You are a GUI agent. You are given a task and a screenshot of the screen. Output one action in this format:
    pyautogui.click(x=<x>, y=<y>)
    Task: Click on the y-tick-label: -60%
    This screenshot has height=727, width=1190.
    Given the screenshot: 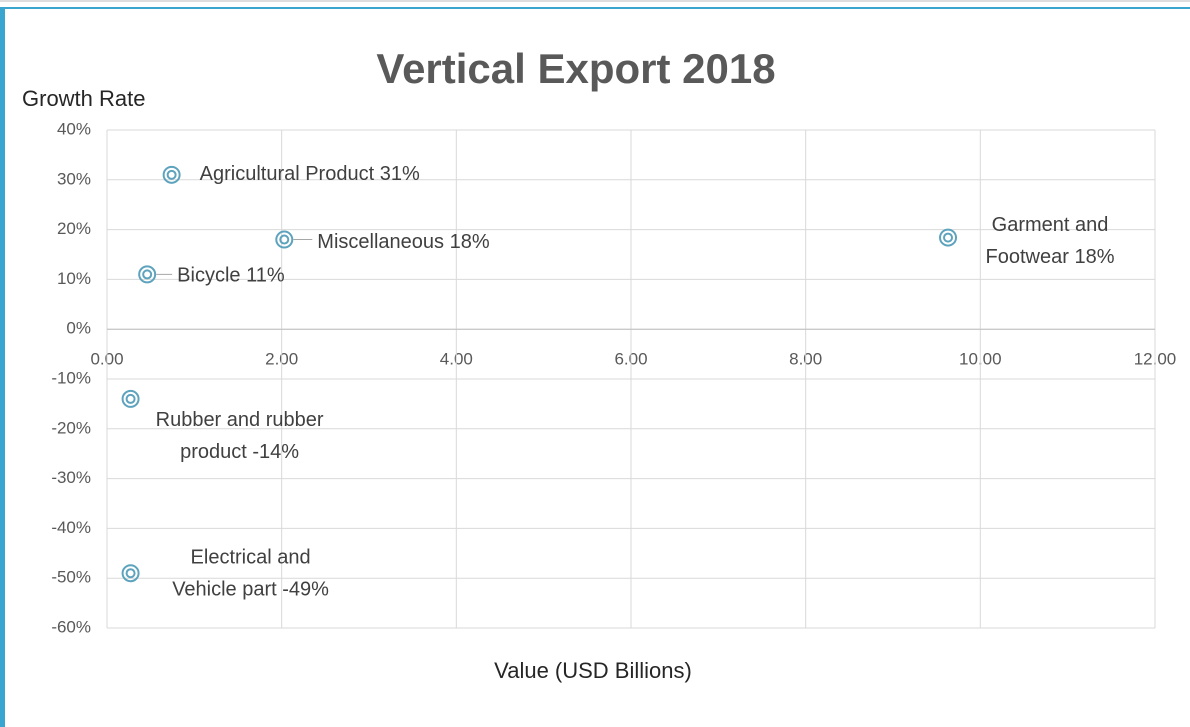 What is the action you would take?
    pyautogui.click(x=71, y=626)
    